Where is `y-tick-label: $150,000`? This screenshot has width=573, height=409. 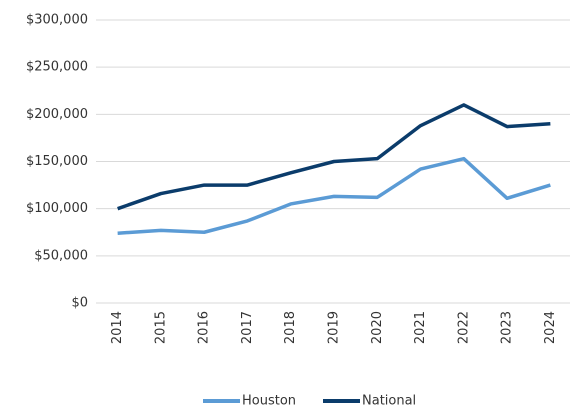
y-tick-label: $150,000 is located at coordinates (57, 161).